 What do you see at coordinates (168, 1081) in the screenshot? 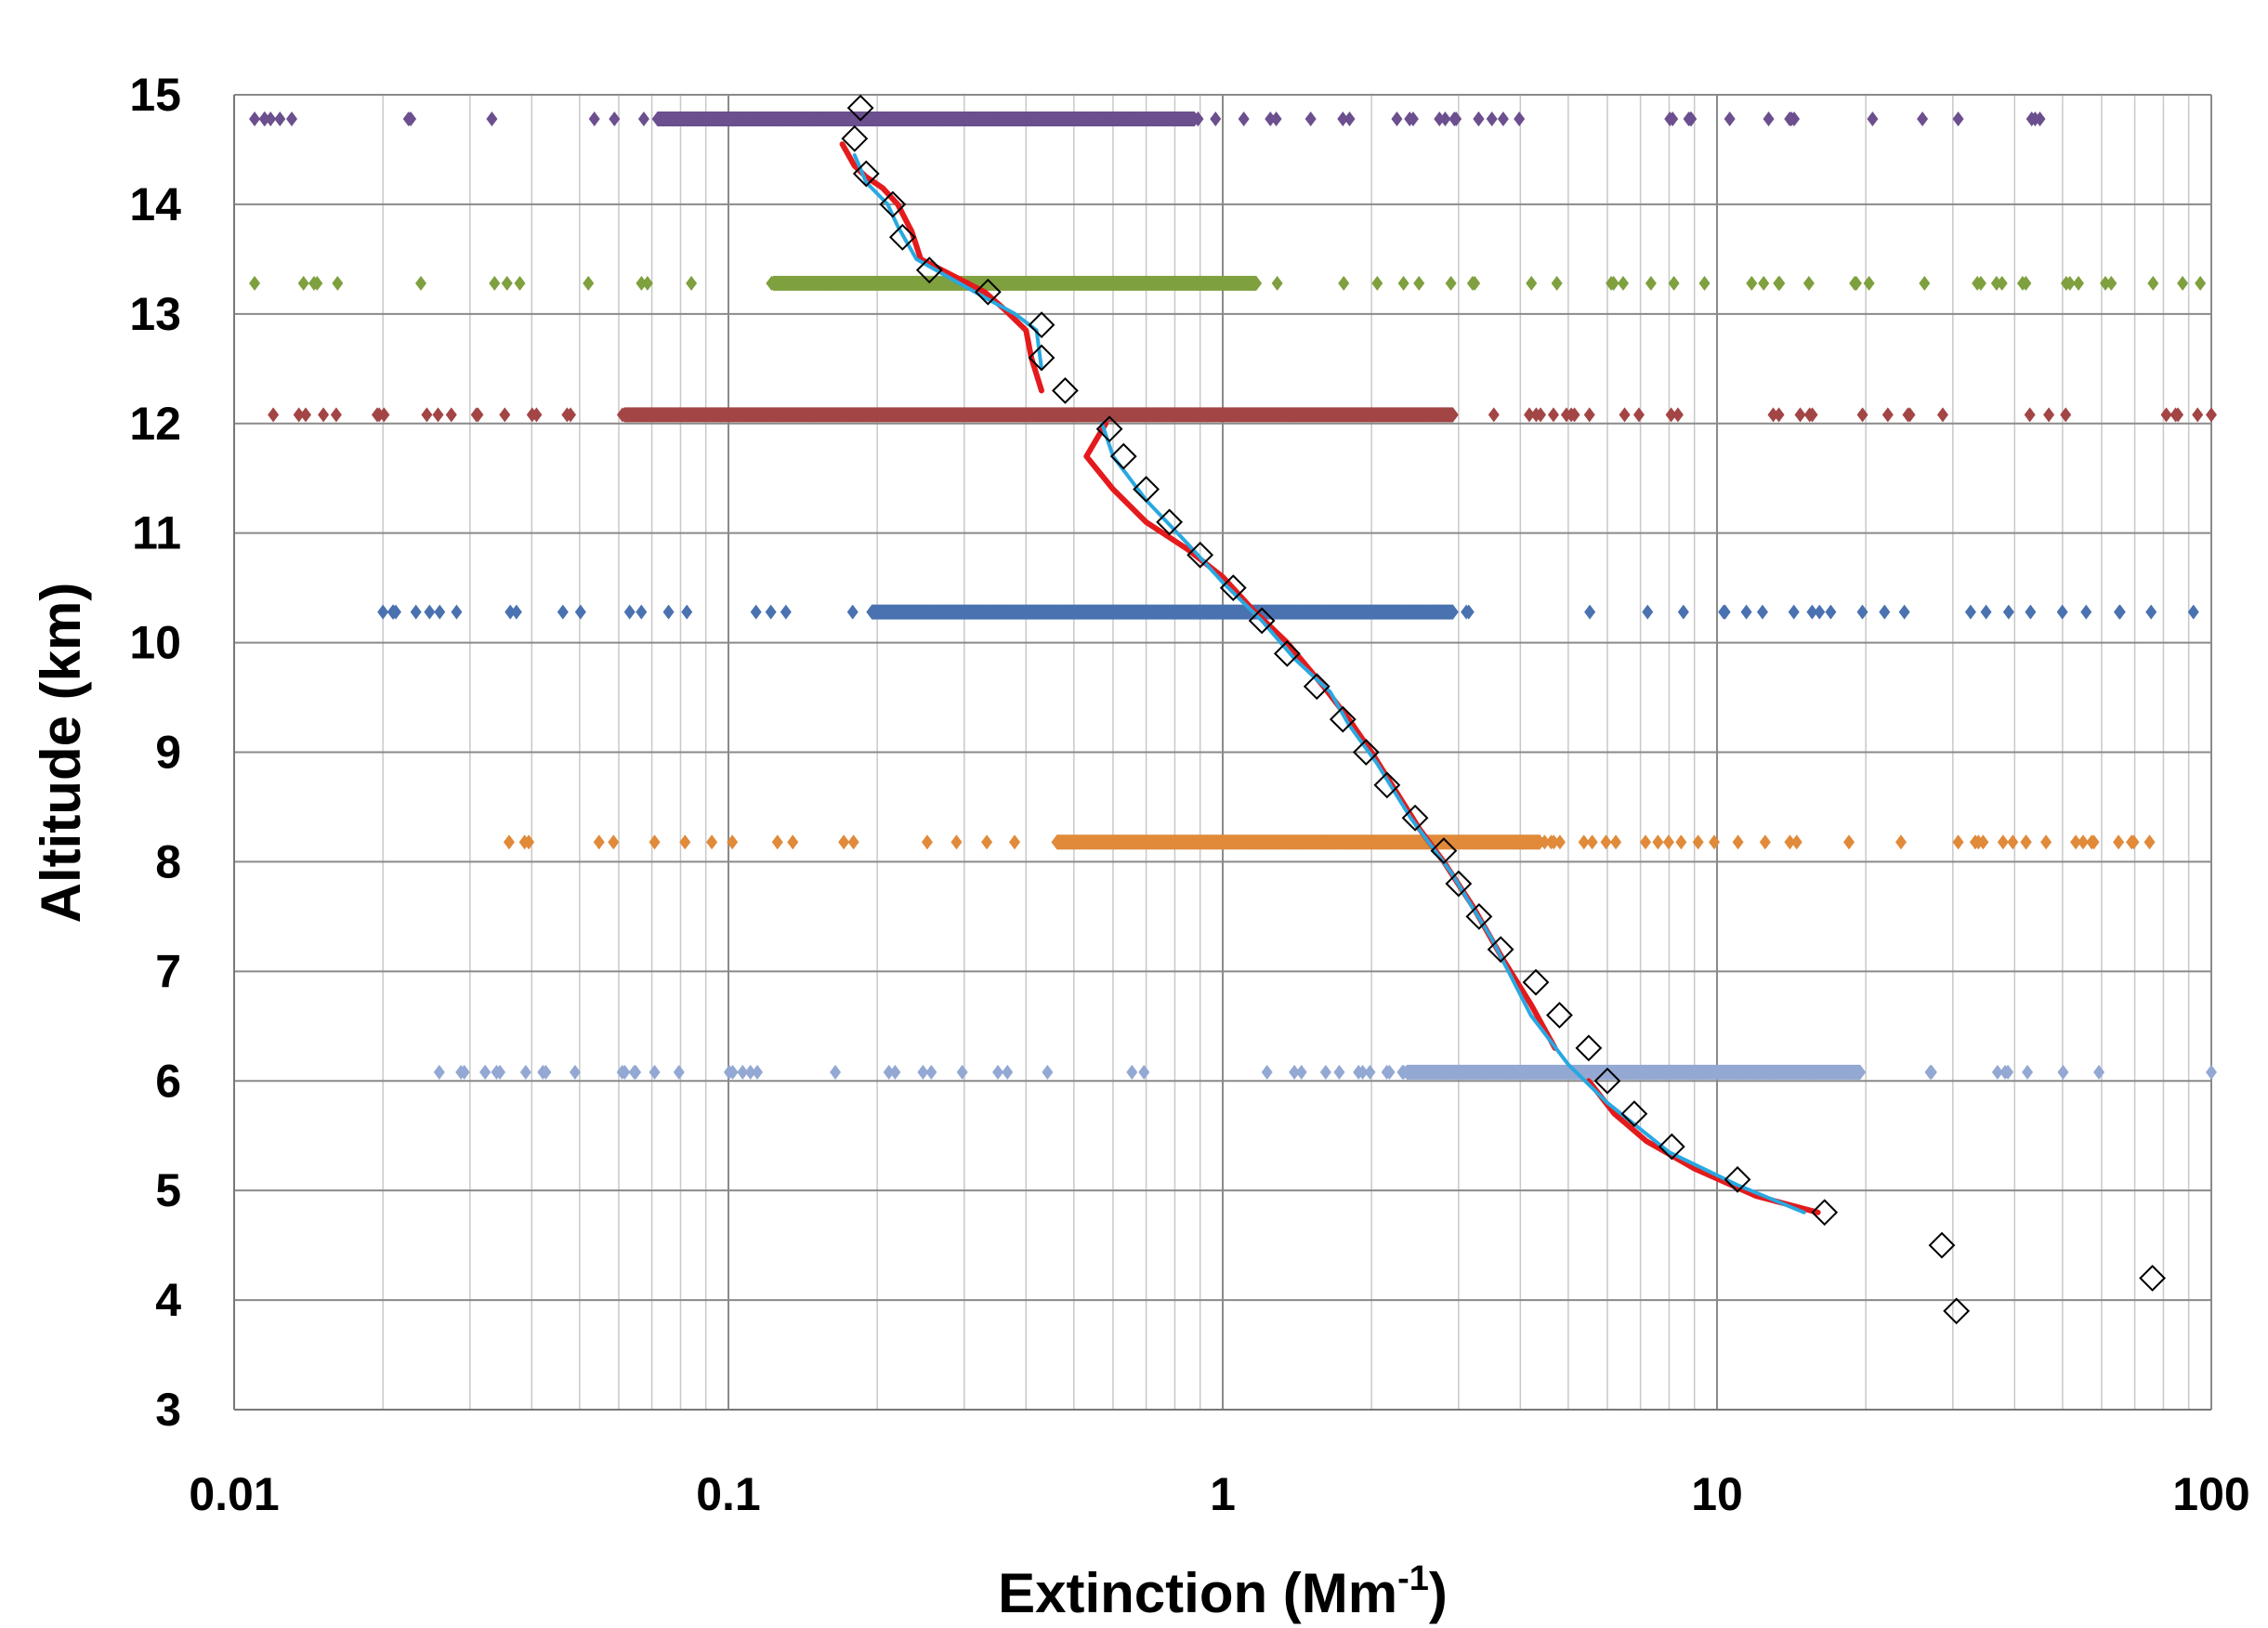
I see `y-tick-label: 6` at bounding box center [168, 1081].